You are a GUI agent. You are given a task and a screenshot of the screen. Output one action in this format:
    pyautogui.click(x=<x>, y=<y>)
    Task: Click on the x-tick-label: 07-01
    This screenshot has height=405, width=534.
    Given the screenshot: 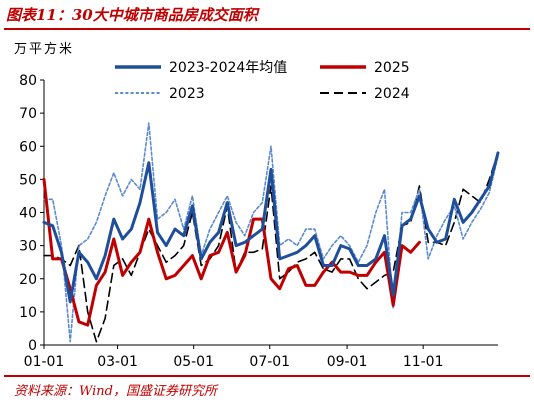 What is the action you would take?
    pyautogui.click(x=269, y=362)
    